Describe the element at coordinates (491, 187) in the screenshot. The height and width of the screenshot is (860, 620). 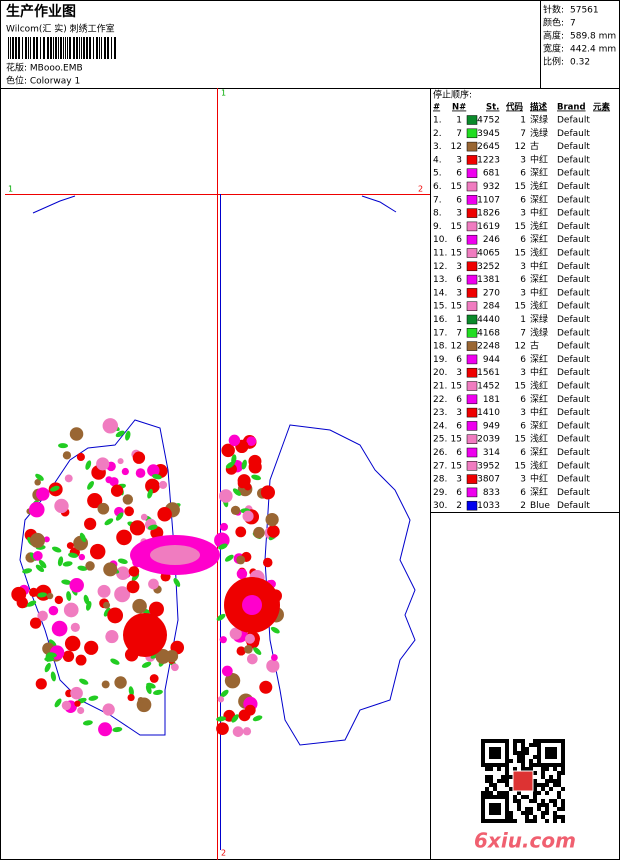
I see `row-stitches: 932` at that location.